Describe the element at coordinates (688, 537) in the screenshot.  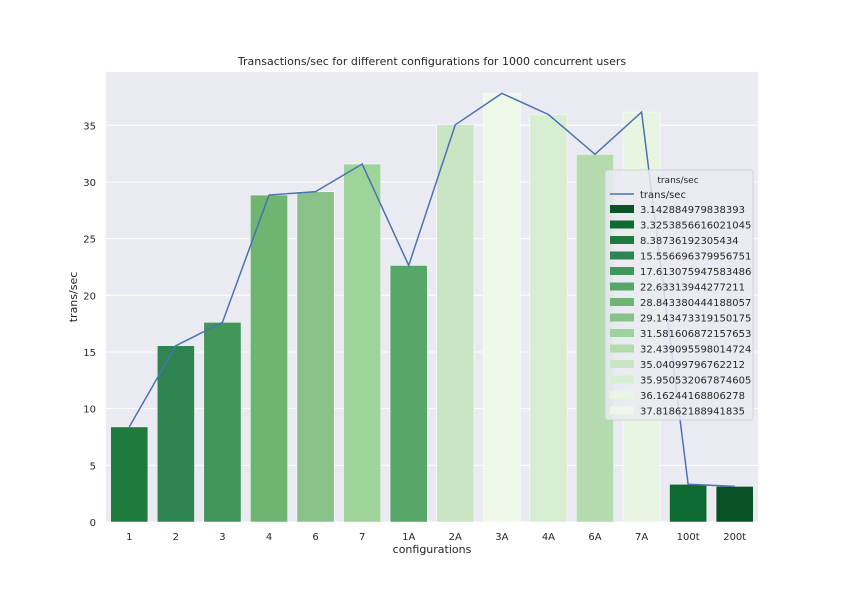
I see `x-tick-label: 100t` at that location.